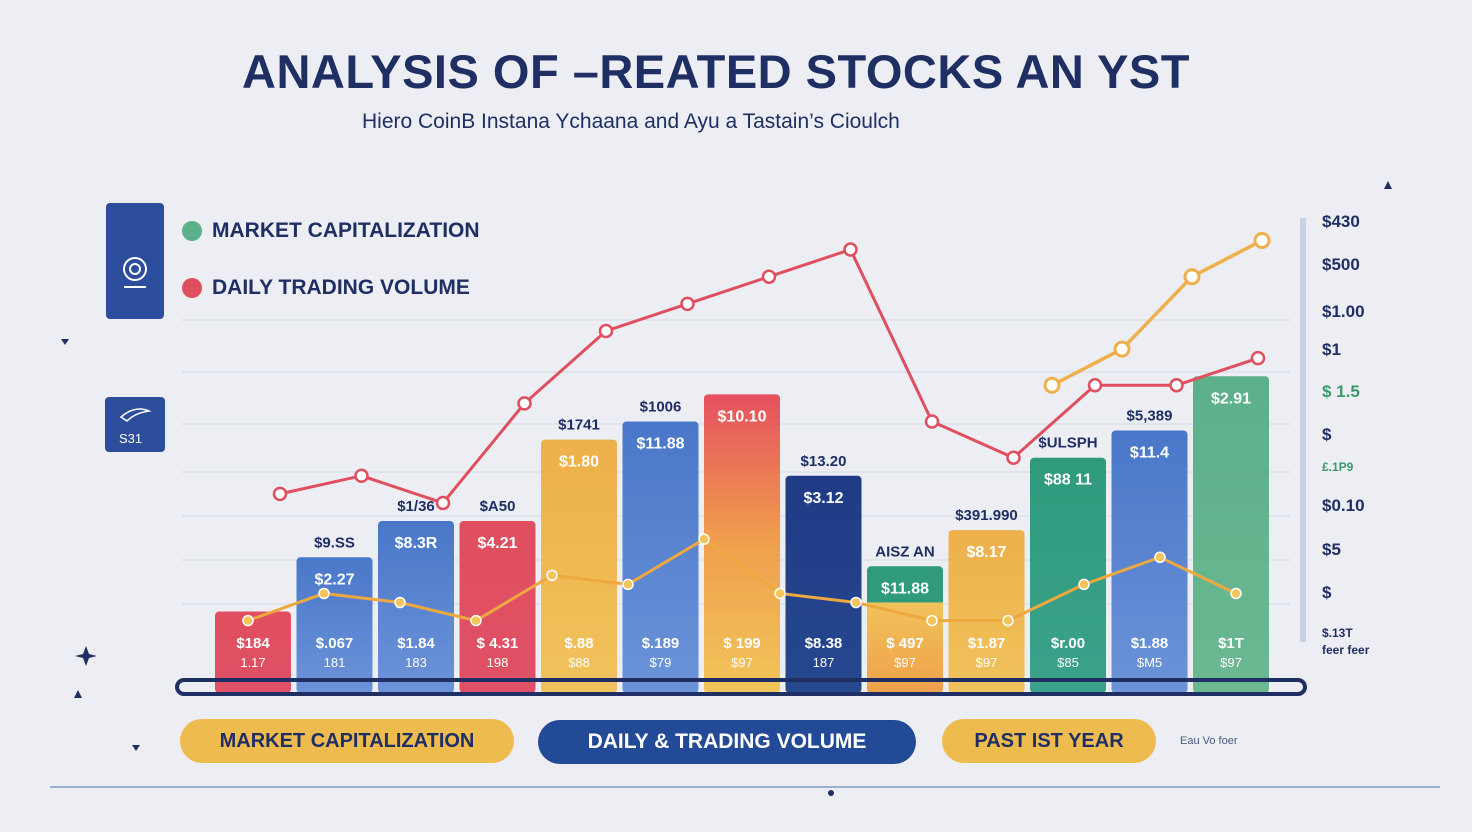  What do you see at coordinates (1231, 398) in the screenshot?
I see `bar-inner-label: $2.91` at bounding box center [1231, 398].